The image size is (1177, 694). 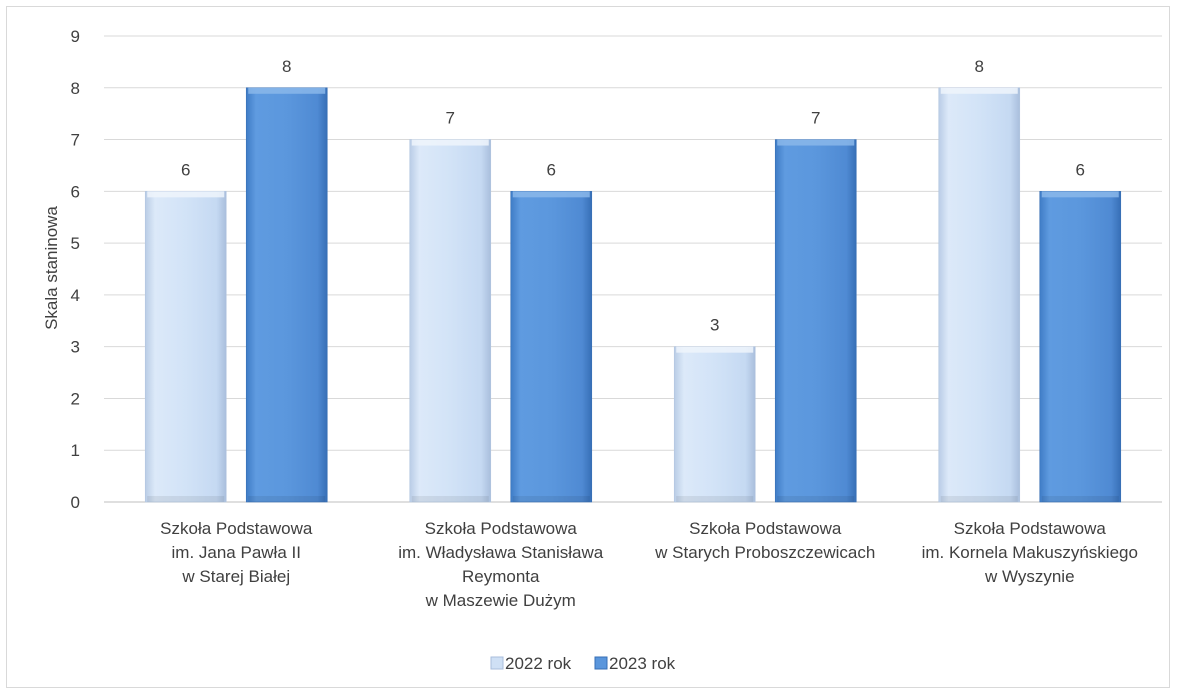 What do you see at coordinates (501, 552) in the screenshot?
I see `x-category-label: im. Władysława Stanisława` at bounding box center [501, 552].